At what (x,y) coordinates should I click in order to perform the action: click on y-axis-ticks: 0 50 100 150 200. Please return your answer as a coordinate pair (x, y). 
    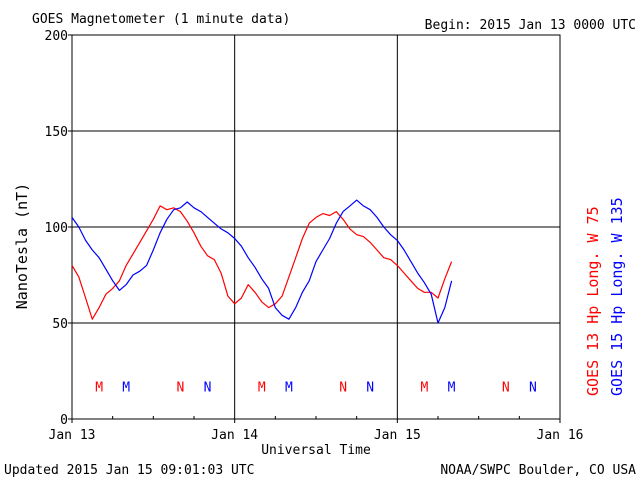
    Looking at the image, I should click on (58, 228).